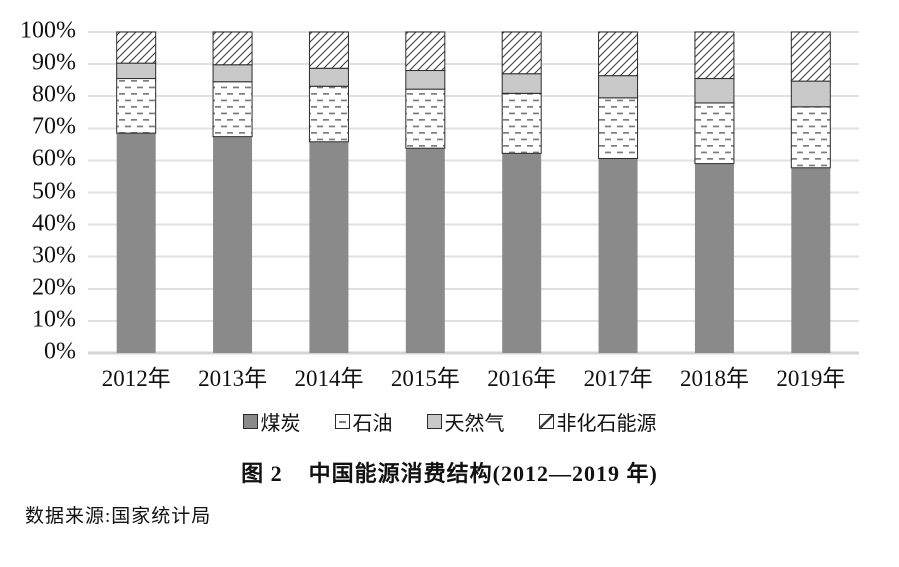  Describe the element at coordinates (618, 378) in the screenshot. I see `x-tick-label: 2017年` at that location.